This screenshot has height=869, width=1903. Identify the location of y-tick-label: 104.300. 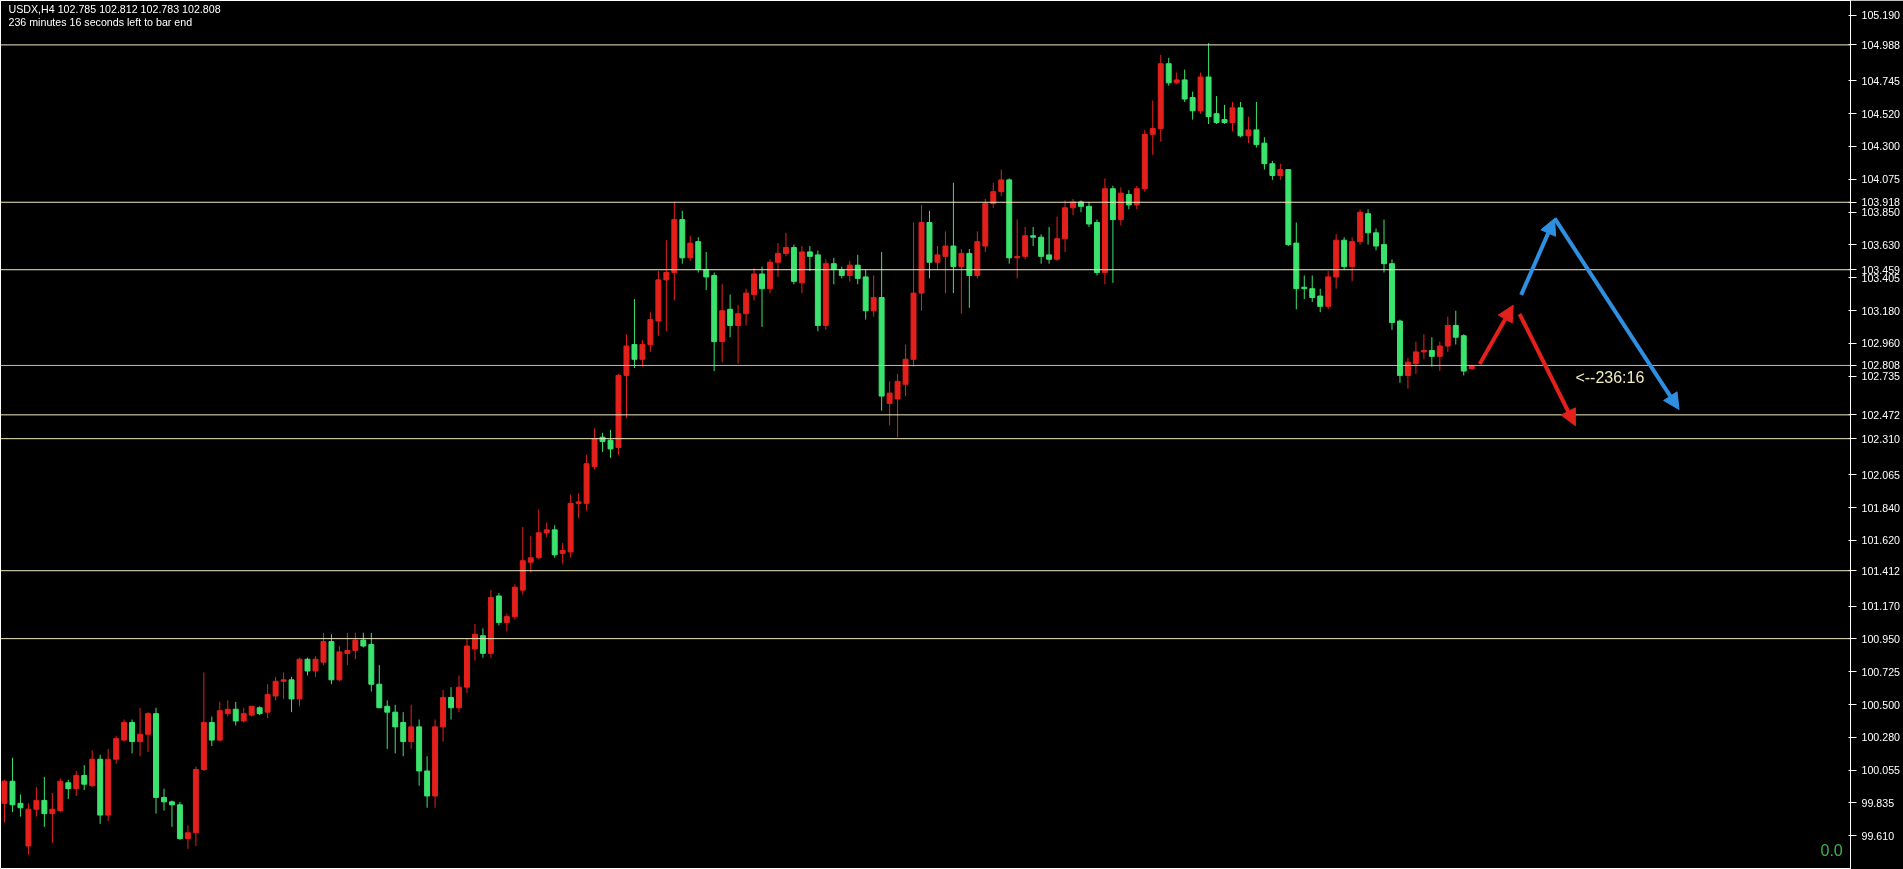
(1881, 146).